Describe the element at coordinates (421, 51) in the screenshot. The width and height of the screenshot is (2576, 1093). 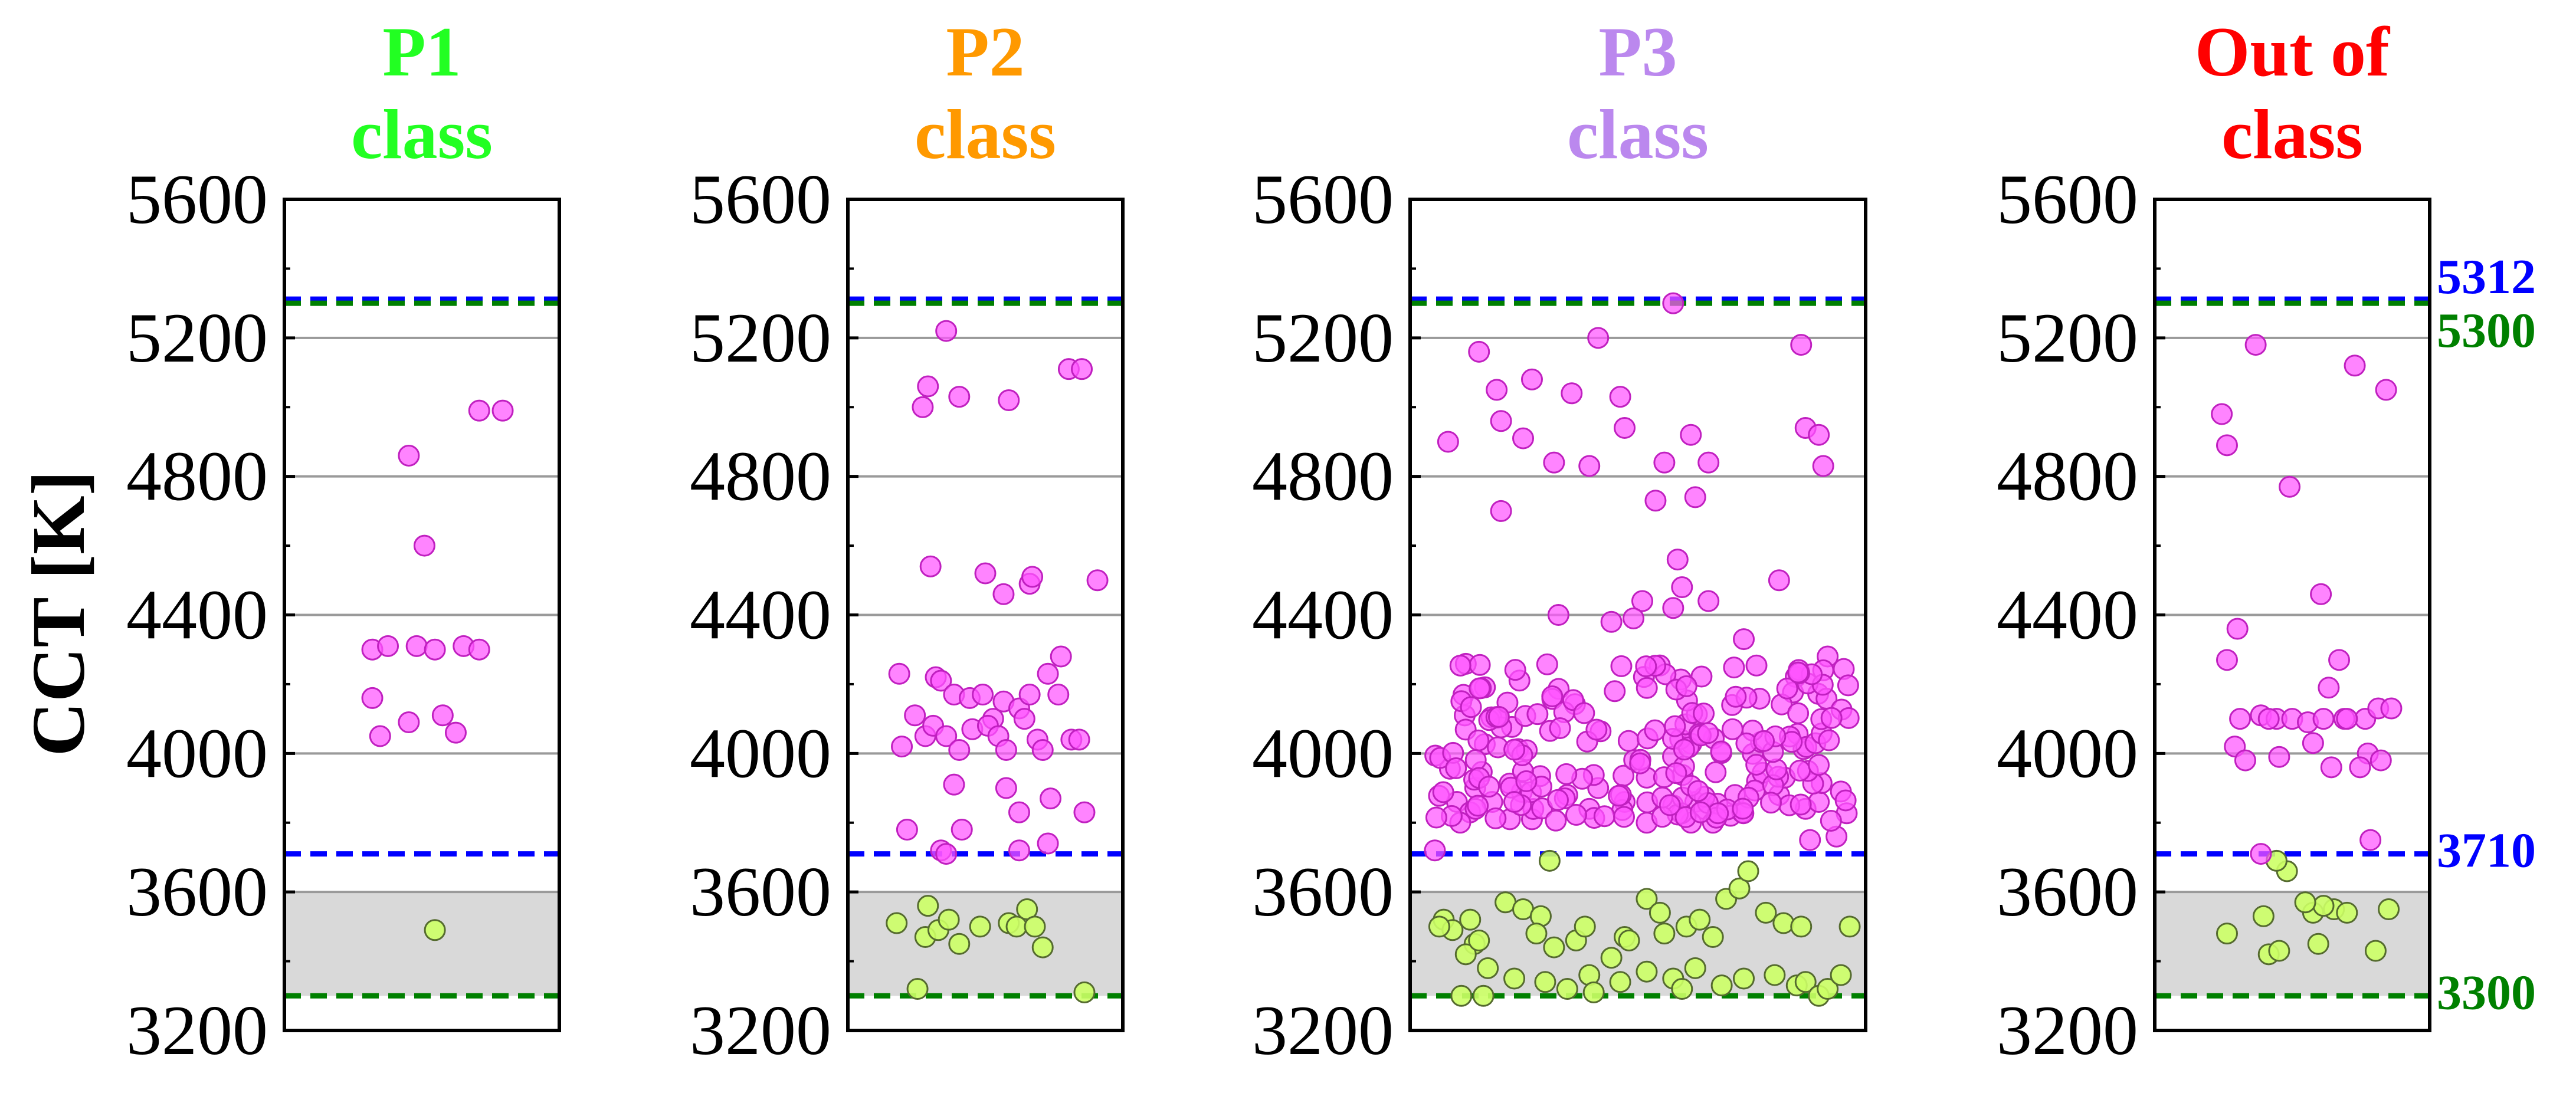
I see `panel-title-line1: P1` at that location.